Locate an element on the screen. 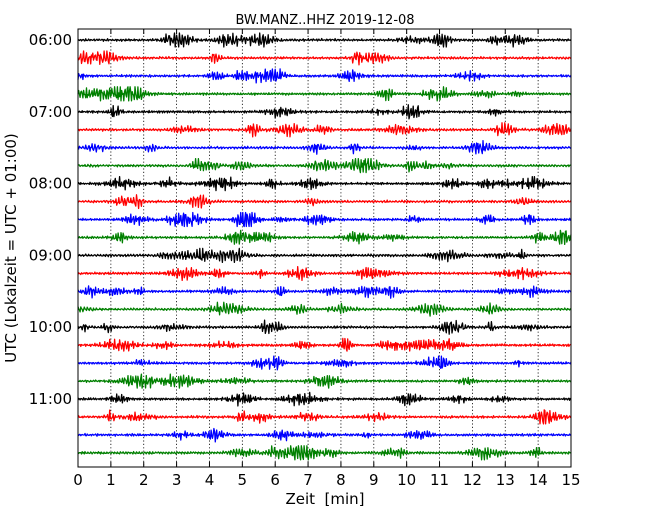  x-tick-label: 0 is located at coordinates (78, 480).